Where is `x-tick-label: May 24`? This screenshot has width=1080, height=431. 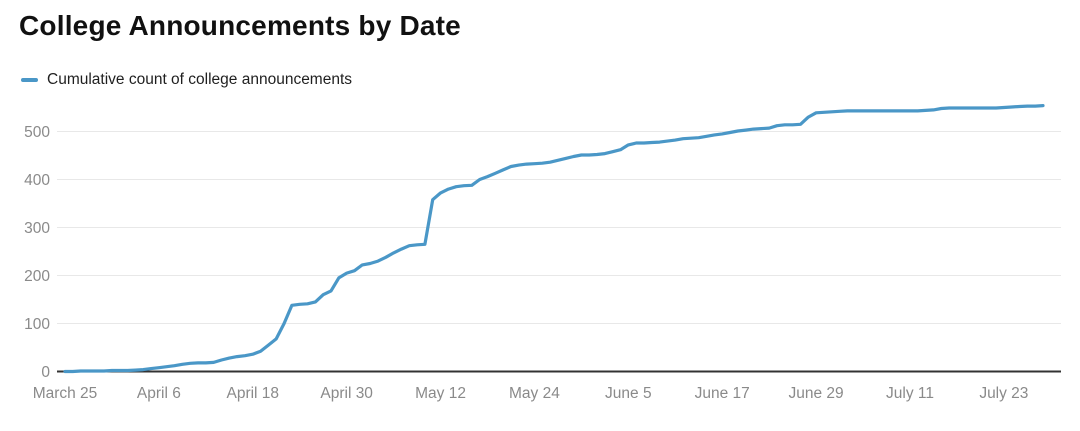
x-tick-label: May 24 is located at coordinates (534, 393).